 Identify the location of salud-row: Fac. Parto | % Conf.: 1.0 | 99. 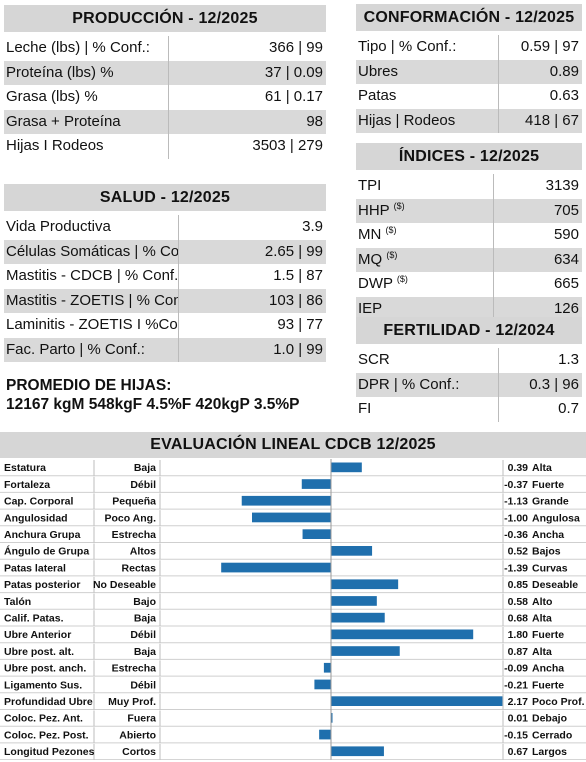
(165, 349).